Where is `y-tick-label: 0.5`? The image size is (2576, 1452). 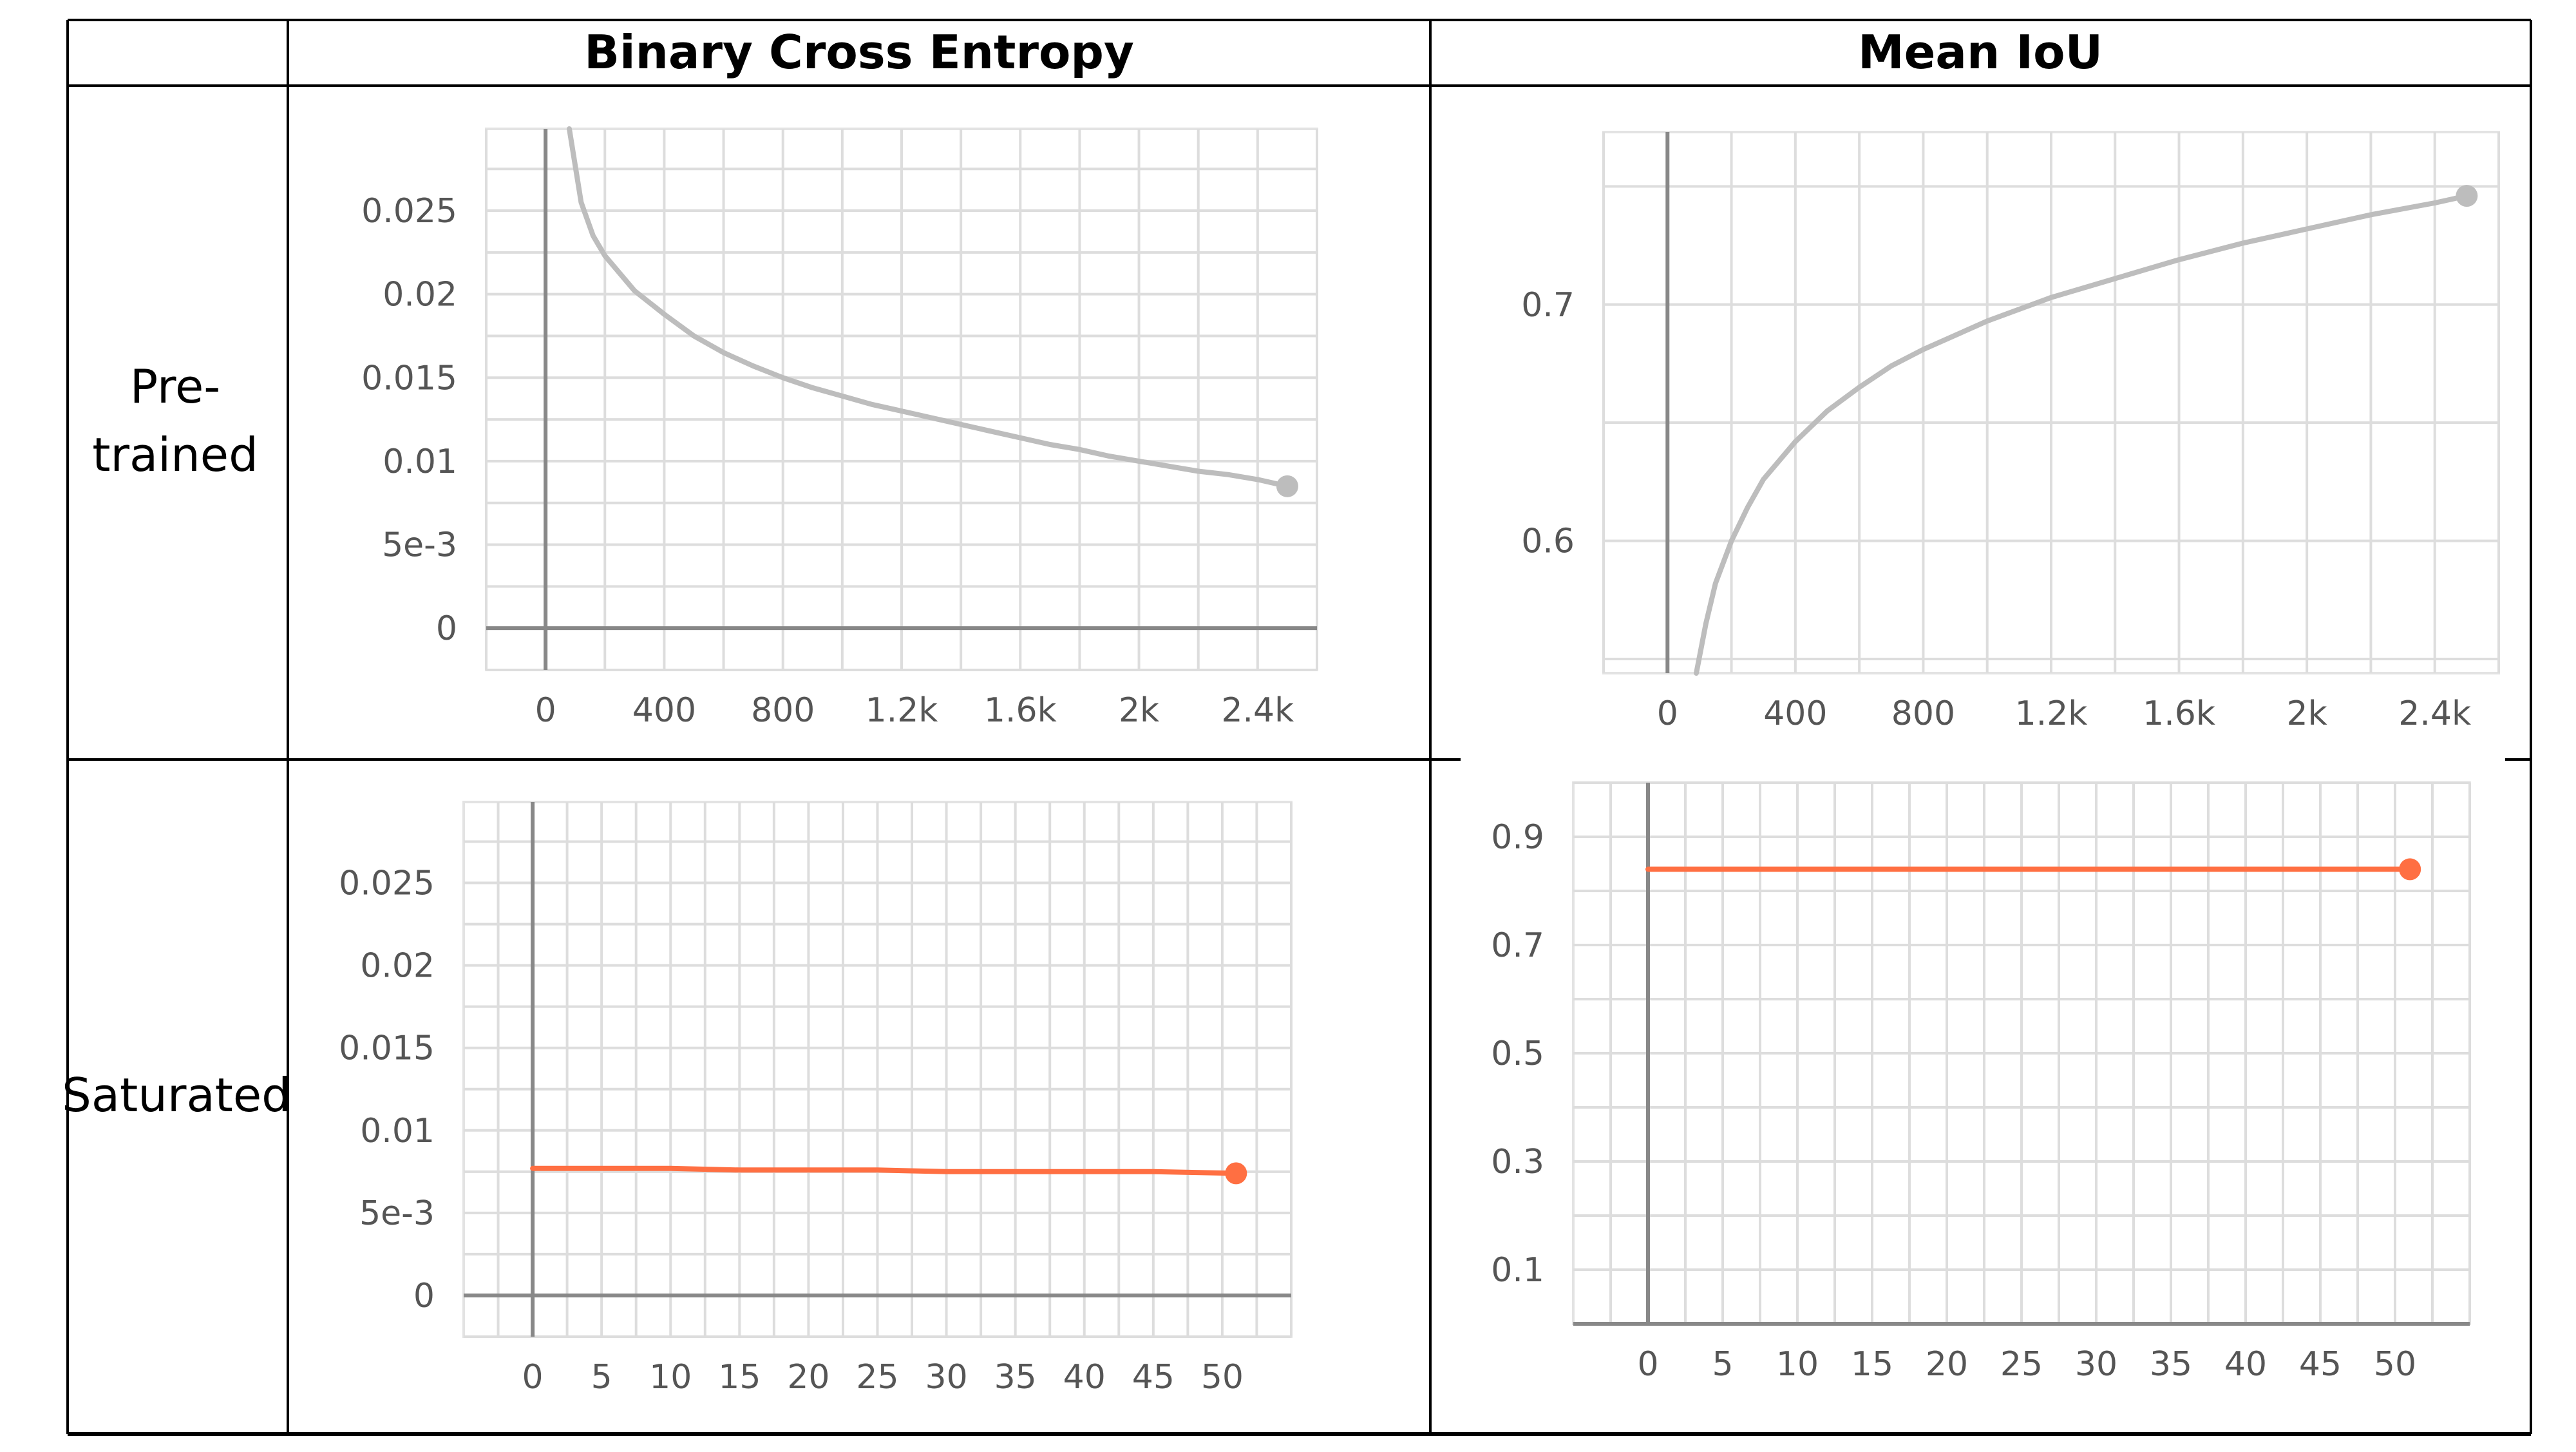 y-tick-label: 0.5 is located at coordinates (1517, 1054).